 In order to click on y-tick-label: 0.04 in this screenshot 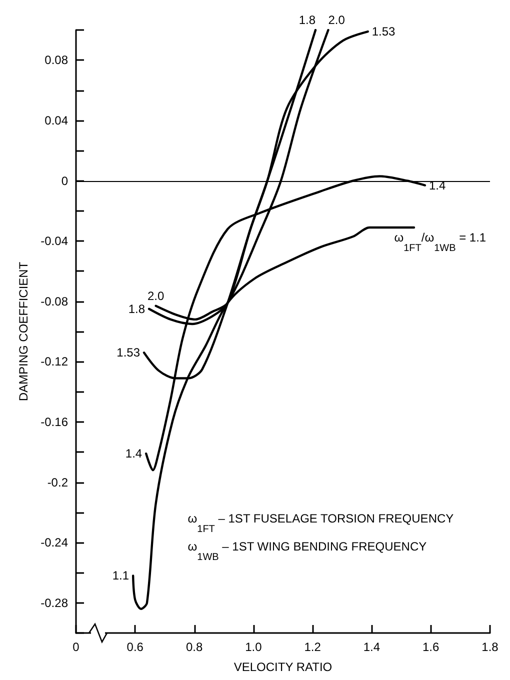, I will do `click(56, 120)`.